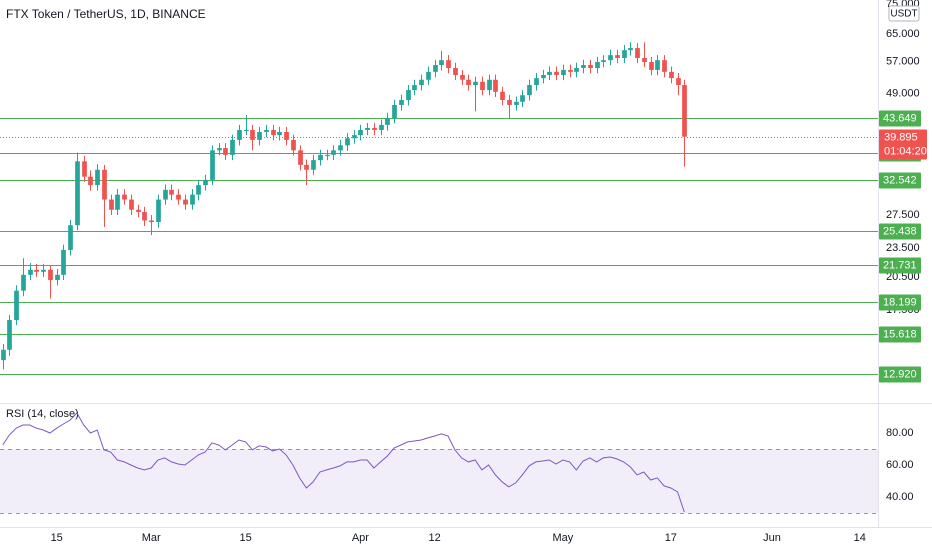  What do you see at coordinates (903, 62) in the screenshot?
I see `y-tick-label: 57.000` at bounding box center [903, 62].